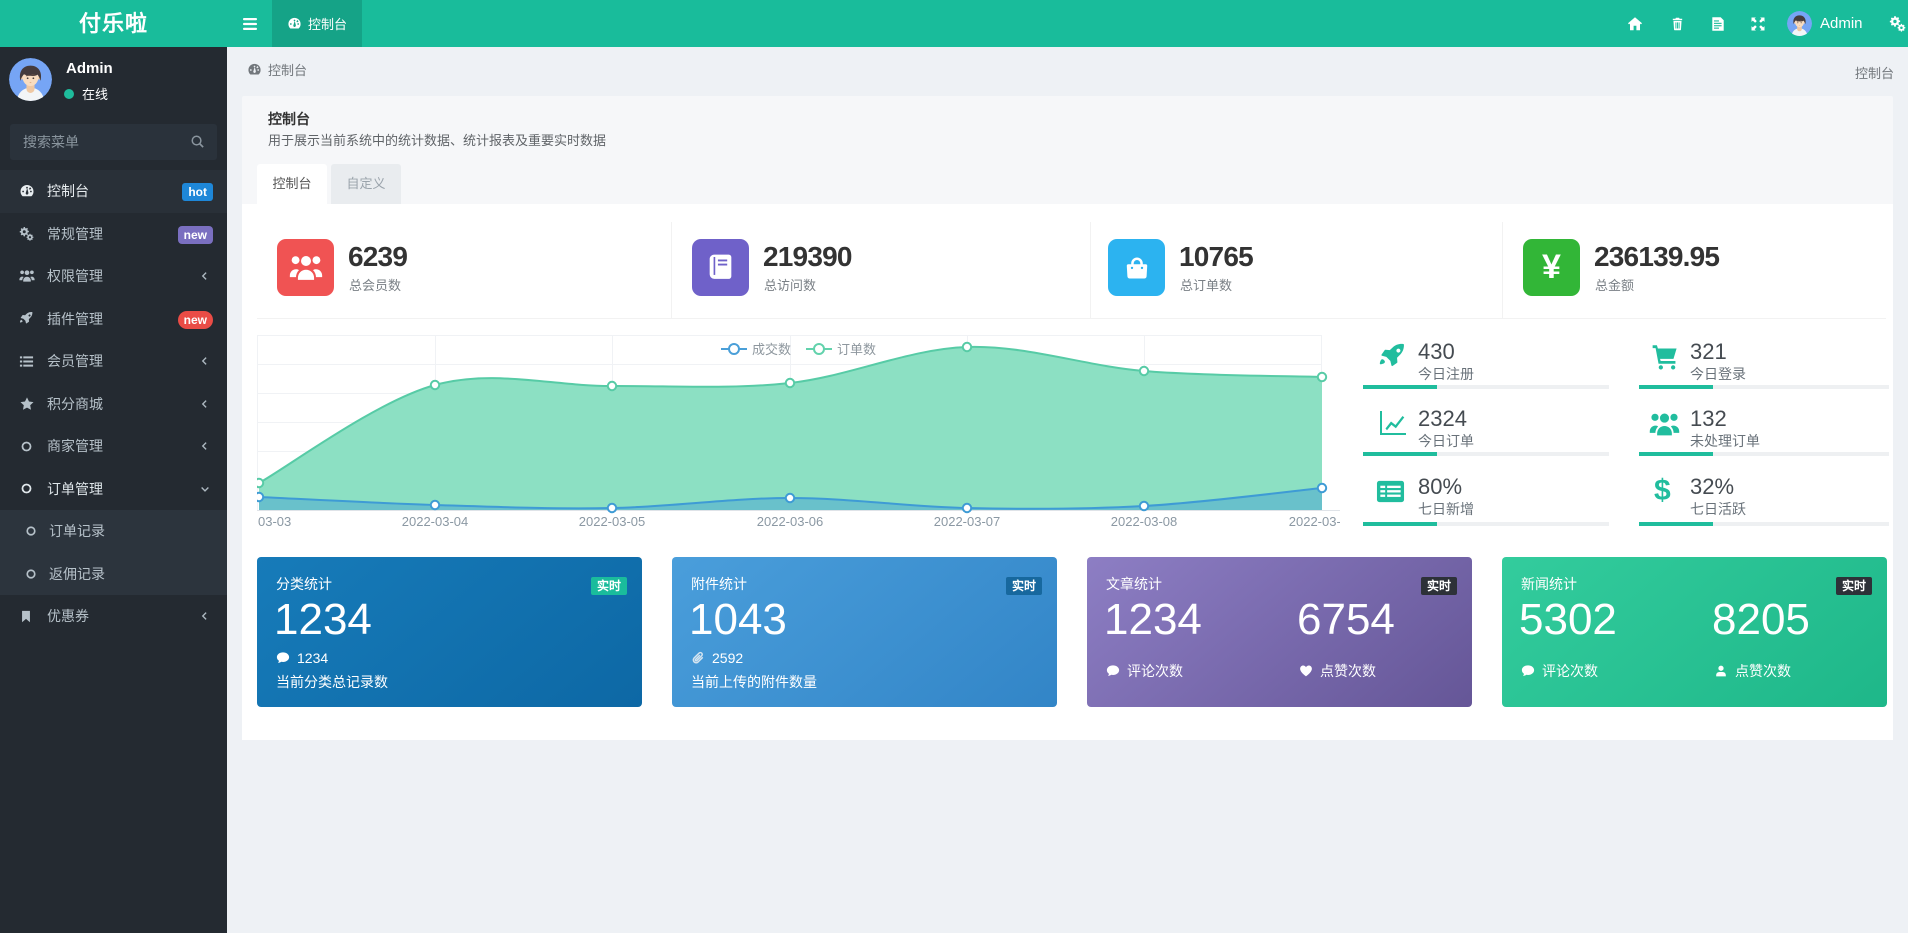 The height and width of the screenshot is (933, 1908). Describe the element at coordinates (274, 521) in the screenshot. I see `svg-text: 03-03` at that location.